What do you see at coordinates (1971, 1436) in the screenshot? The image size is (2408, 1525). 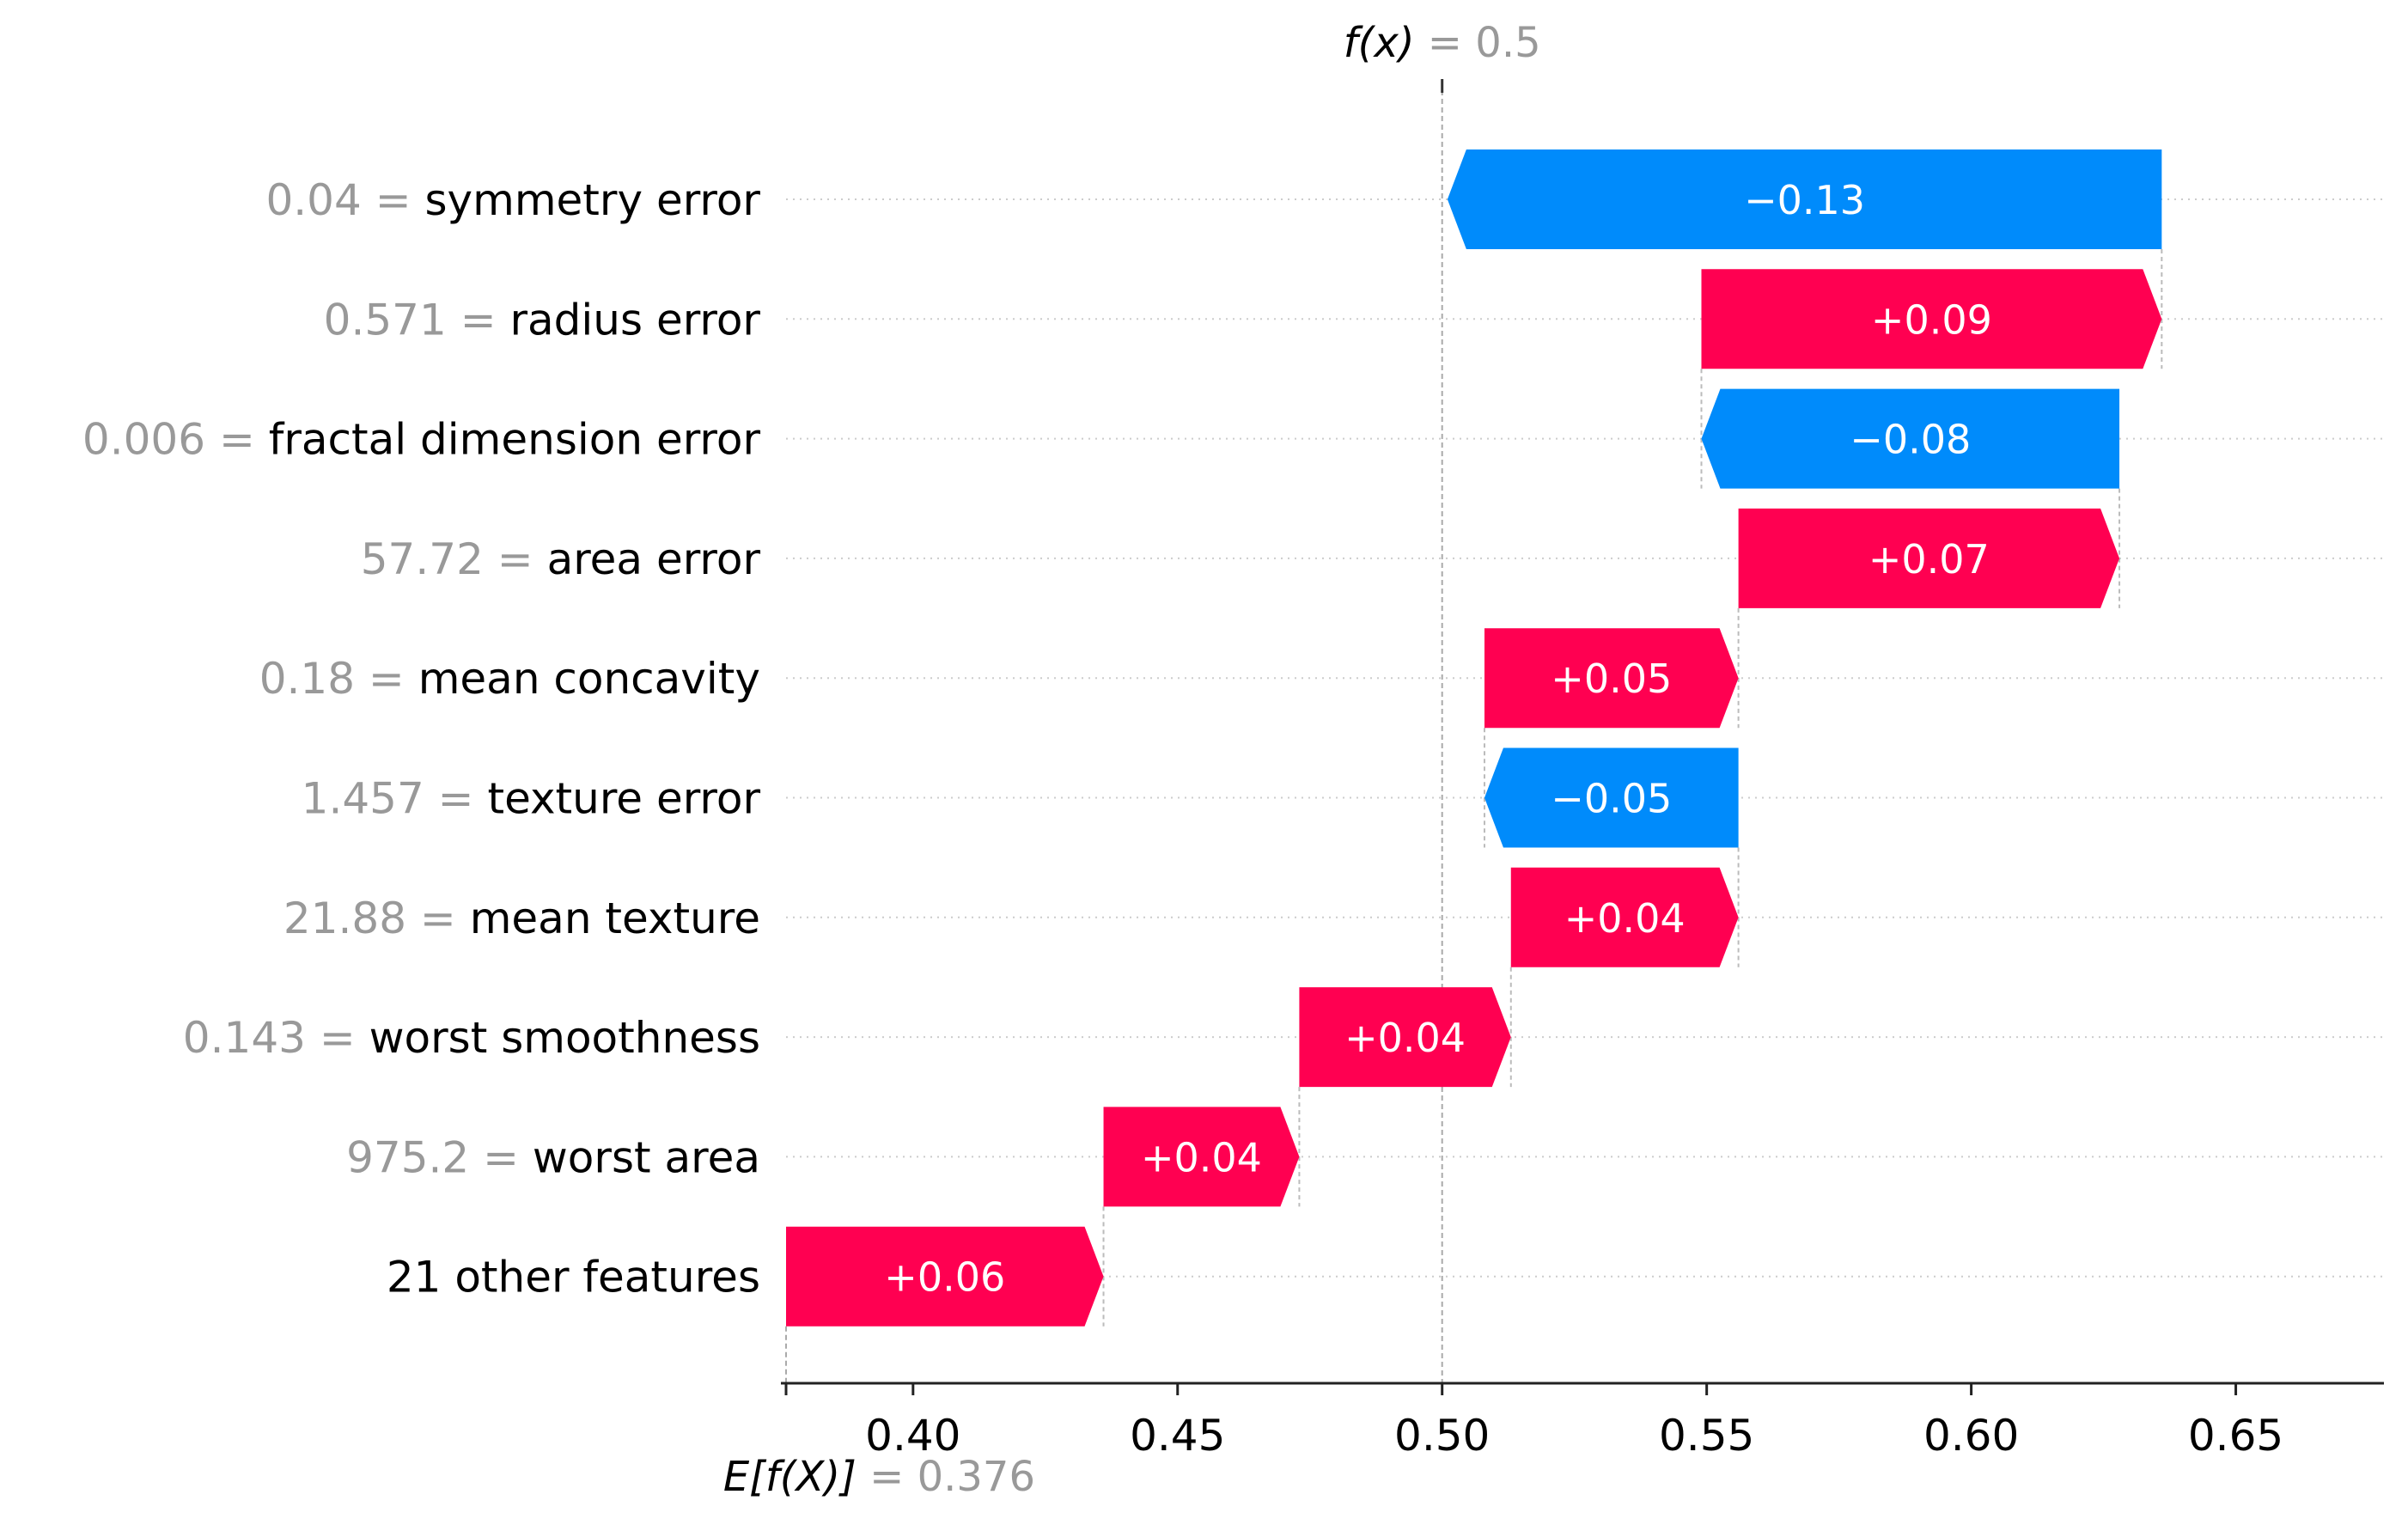 I see `x-tick-label: 0.60` at bounding box center [1971, 1436].